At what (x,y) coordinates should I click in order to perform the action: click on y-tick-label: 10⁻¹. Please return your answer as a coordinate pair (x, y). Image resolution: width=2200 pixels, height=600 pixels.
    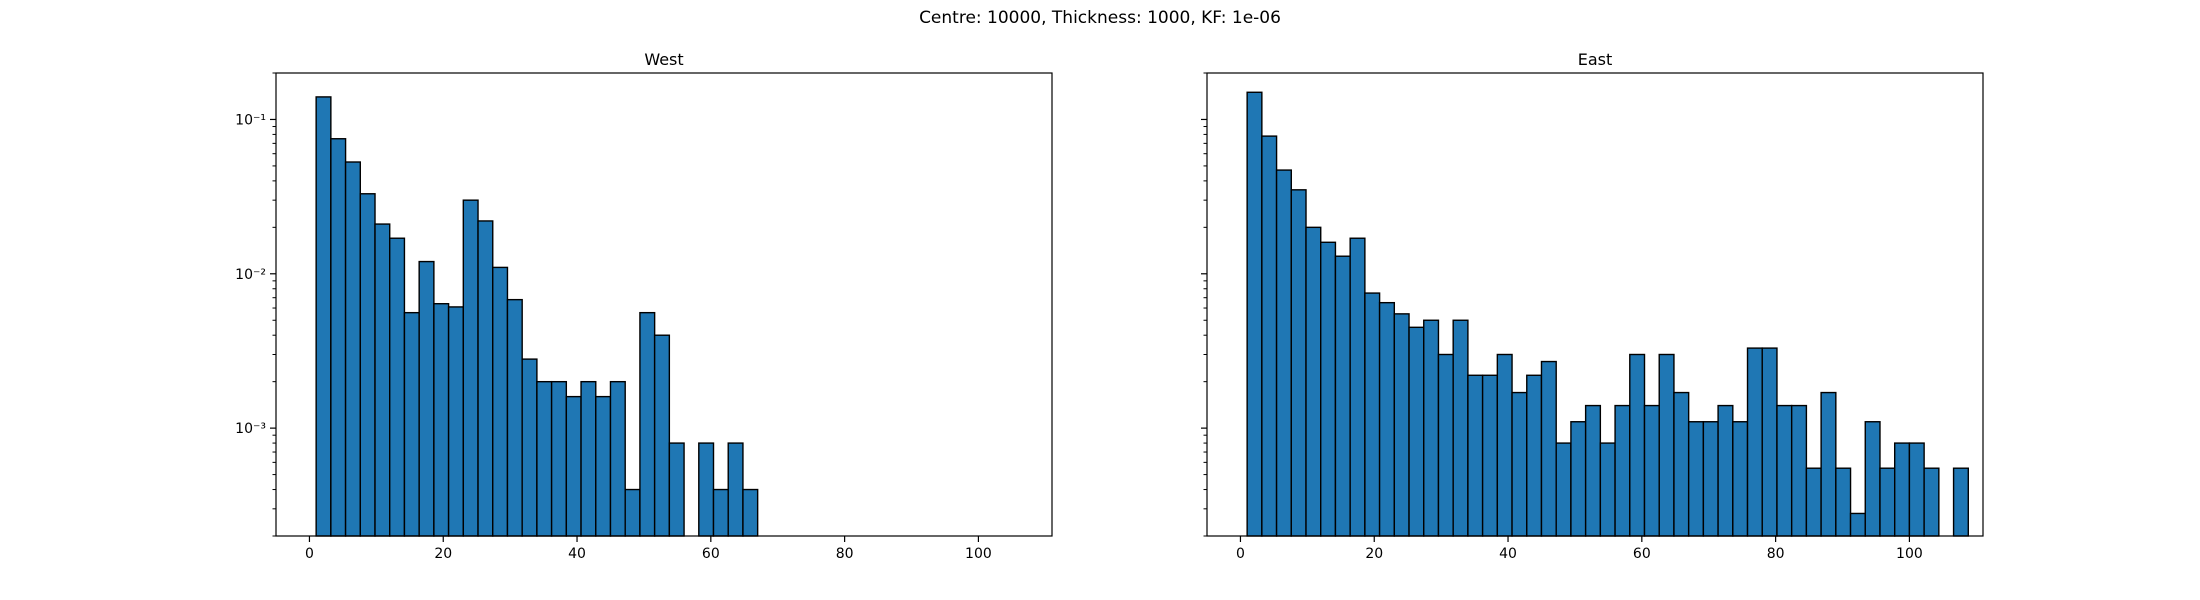
    Looking at the image, I should click on (250, 120).